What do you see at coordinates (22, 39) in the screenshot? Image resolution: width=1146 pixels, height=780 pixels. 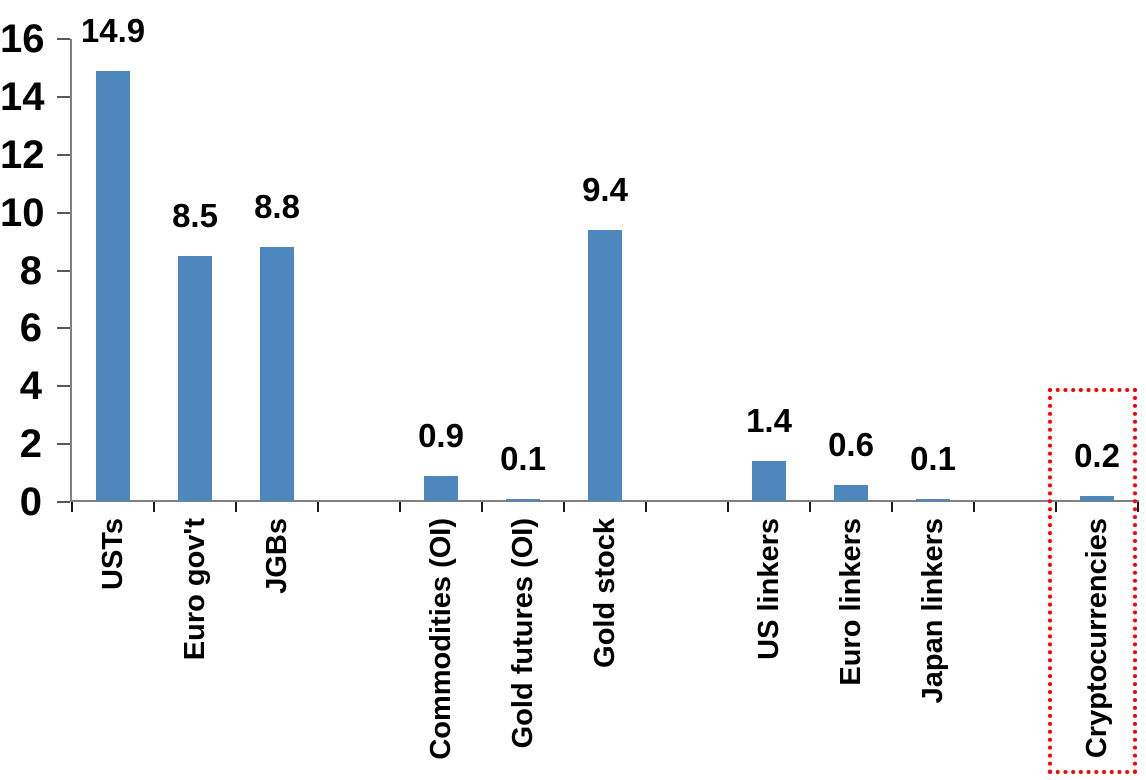 I see `y-axis-tick-label: 16` at bounding box center [22, 39].